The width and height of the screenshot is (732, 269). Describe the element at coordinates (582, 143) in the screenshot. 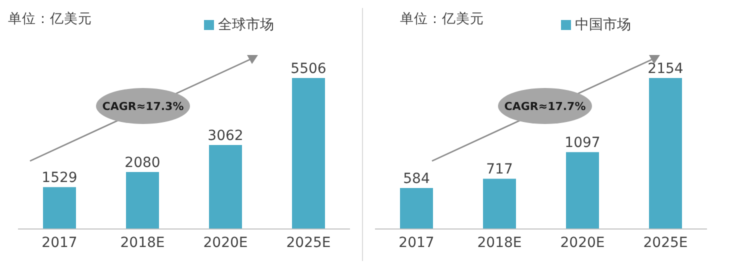

I see `data-label: 1097` at that location.